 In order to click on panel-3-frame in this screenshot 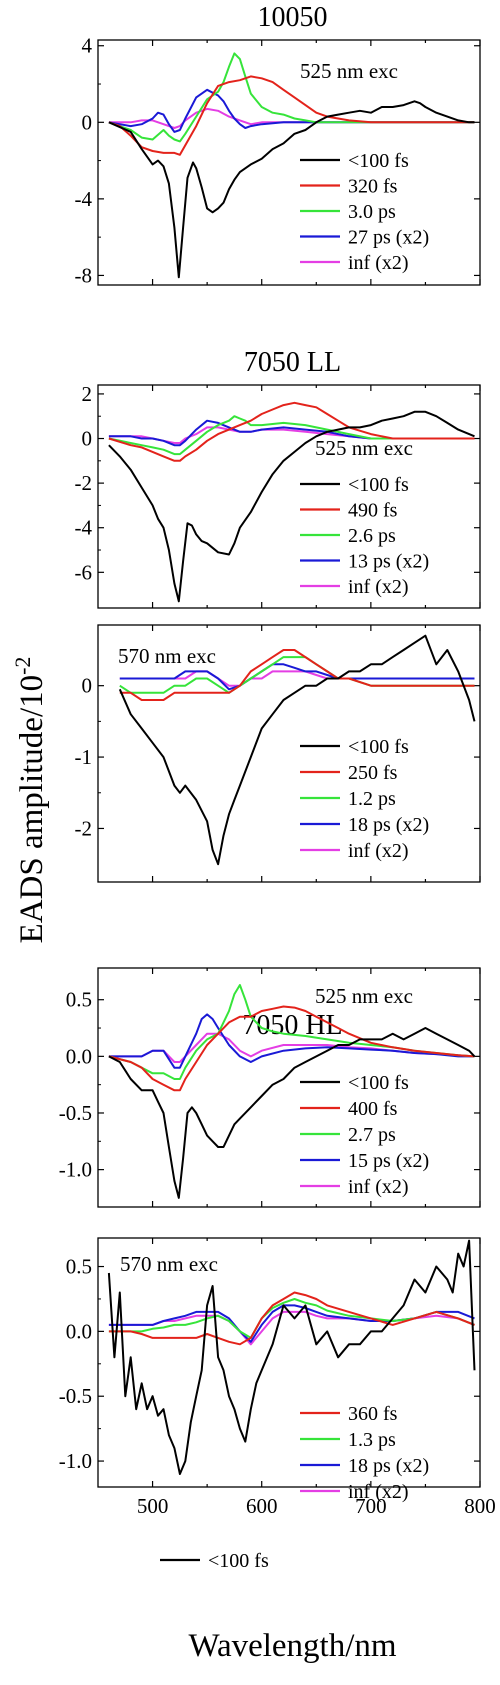, I will do `click(289, 753)`.